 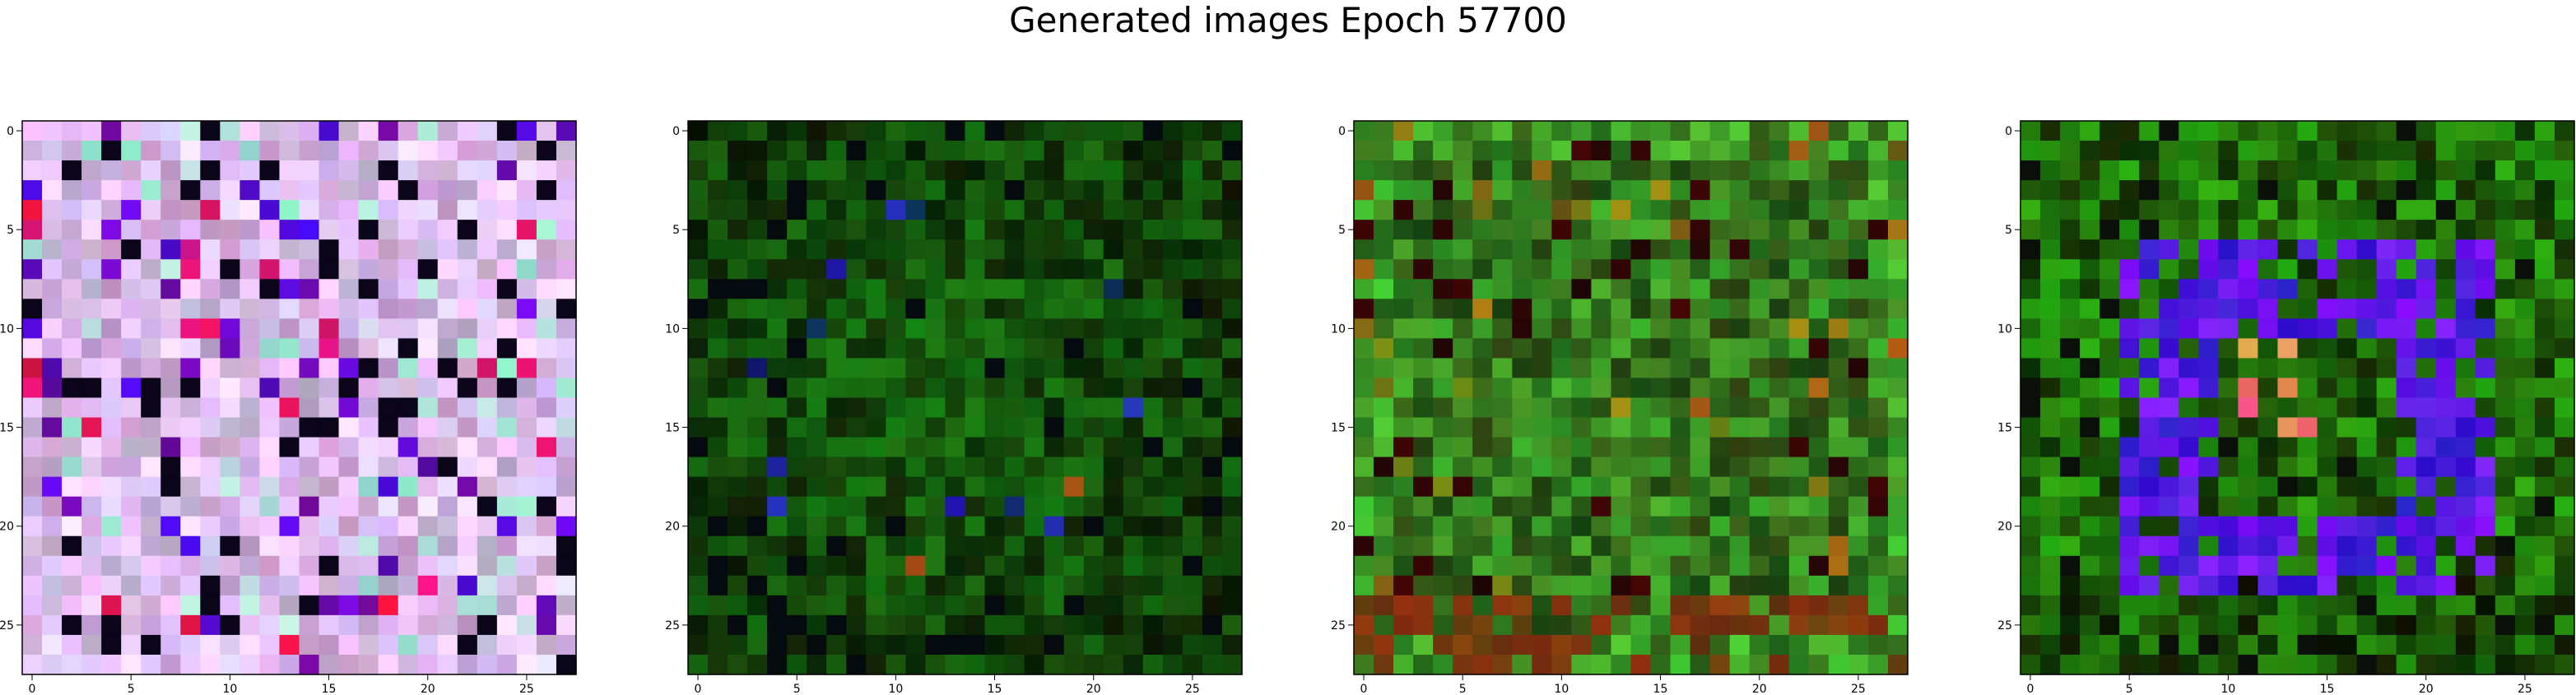 What do you see at coordinates (329, 689) in the screenshot?
I see `x-tick-label: 15` at bounding box center [329, 689].